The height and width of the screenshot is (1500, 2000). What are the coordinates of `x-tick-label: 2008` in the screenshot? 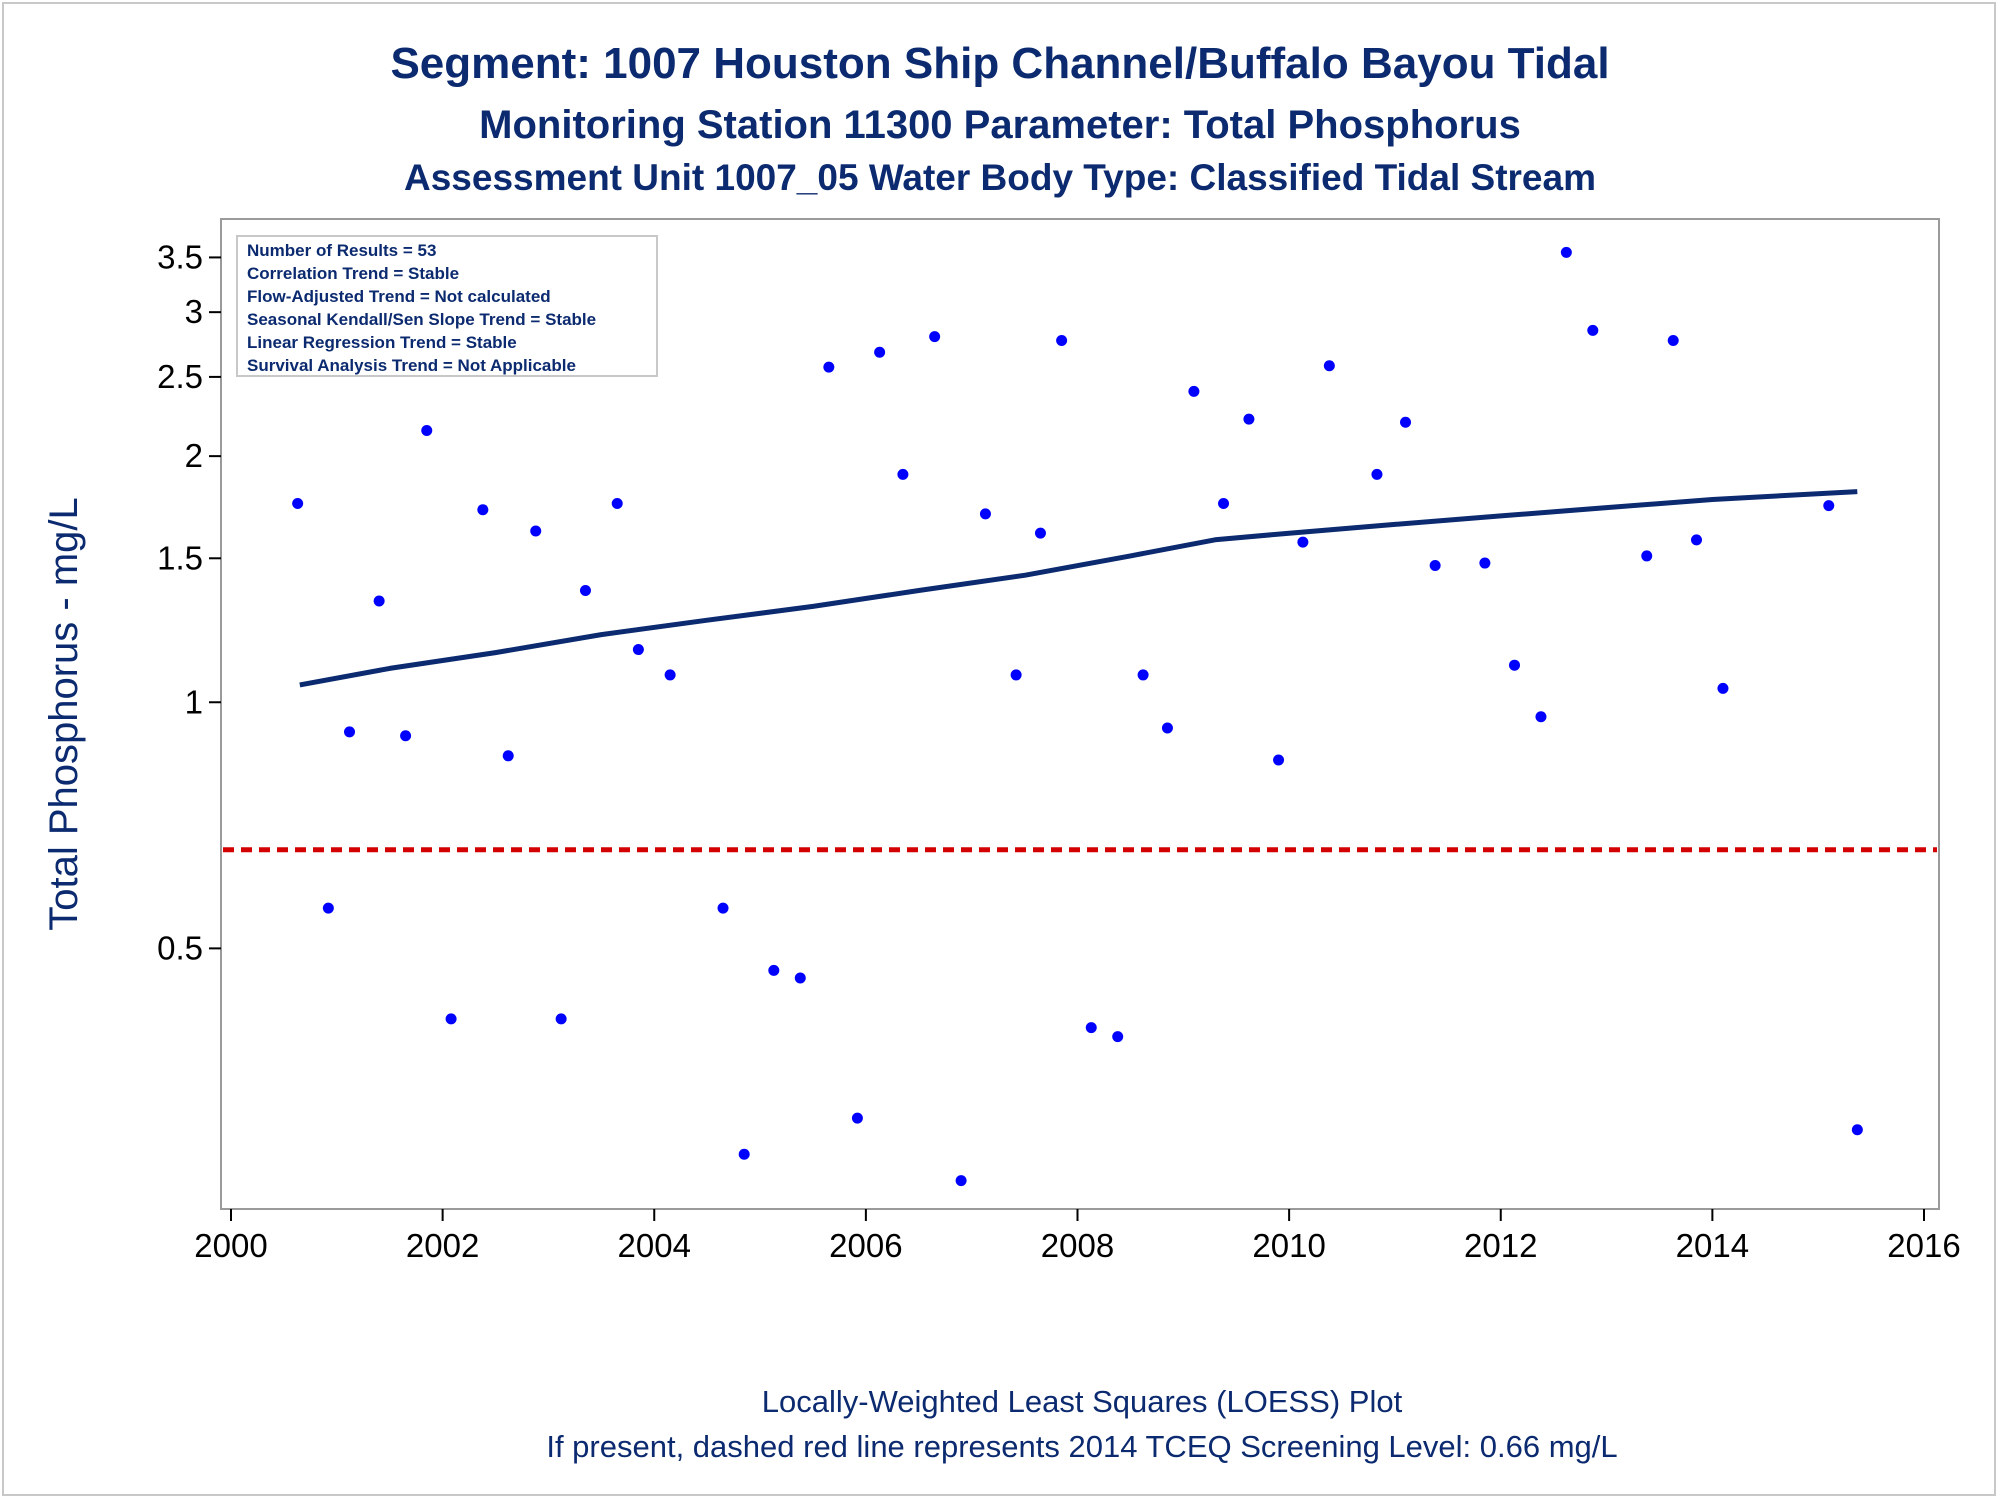 It's located at (1077, 1245).